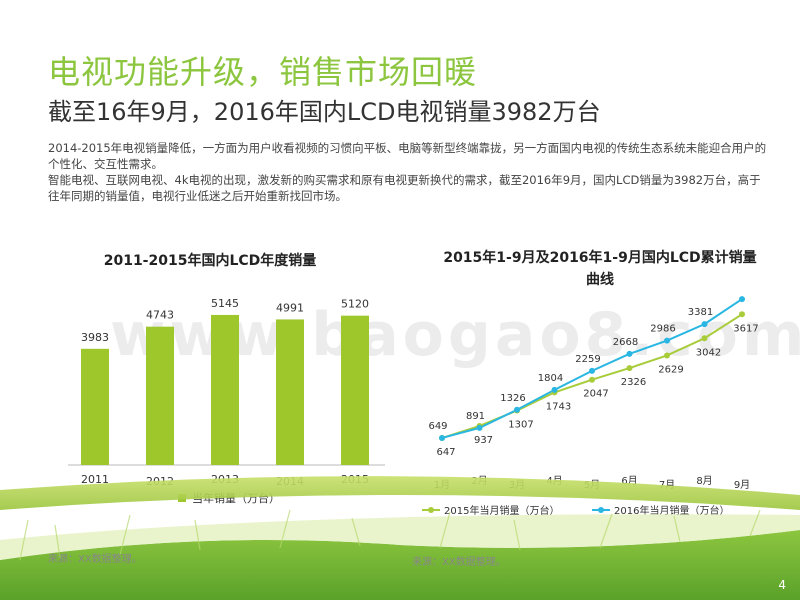  What do you see at coordinates (445, 452) in the screenshot?
I see `line-value-label: 647` at bounding box center [445, 452].